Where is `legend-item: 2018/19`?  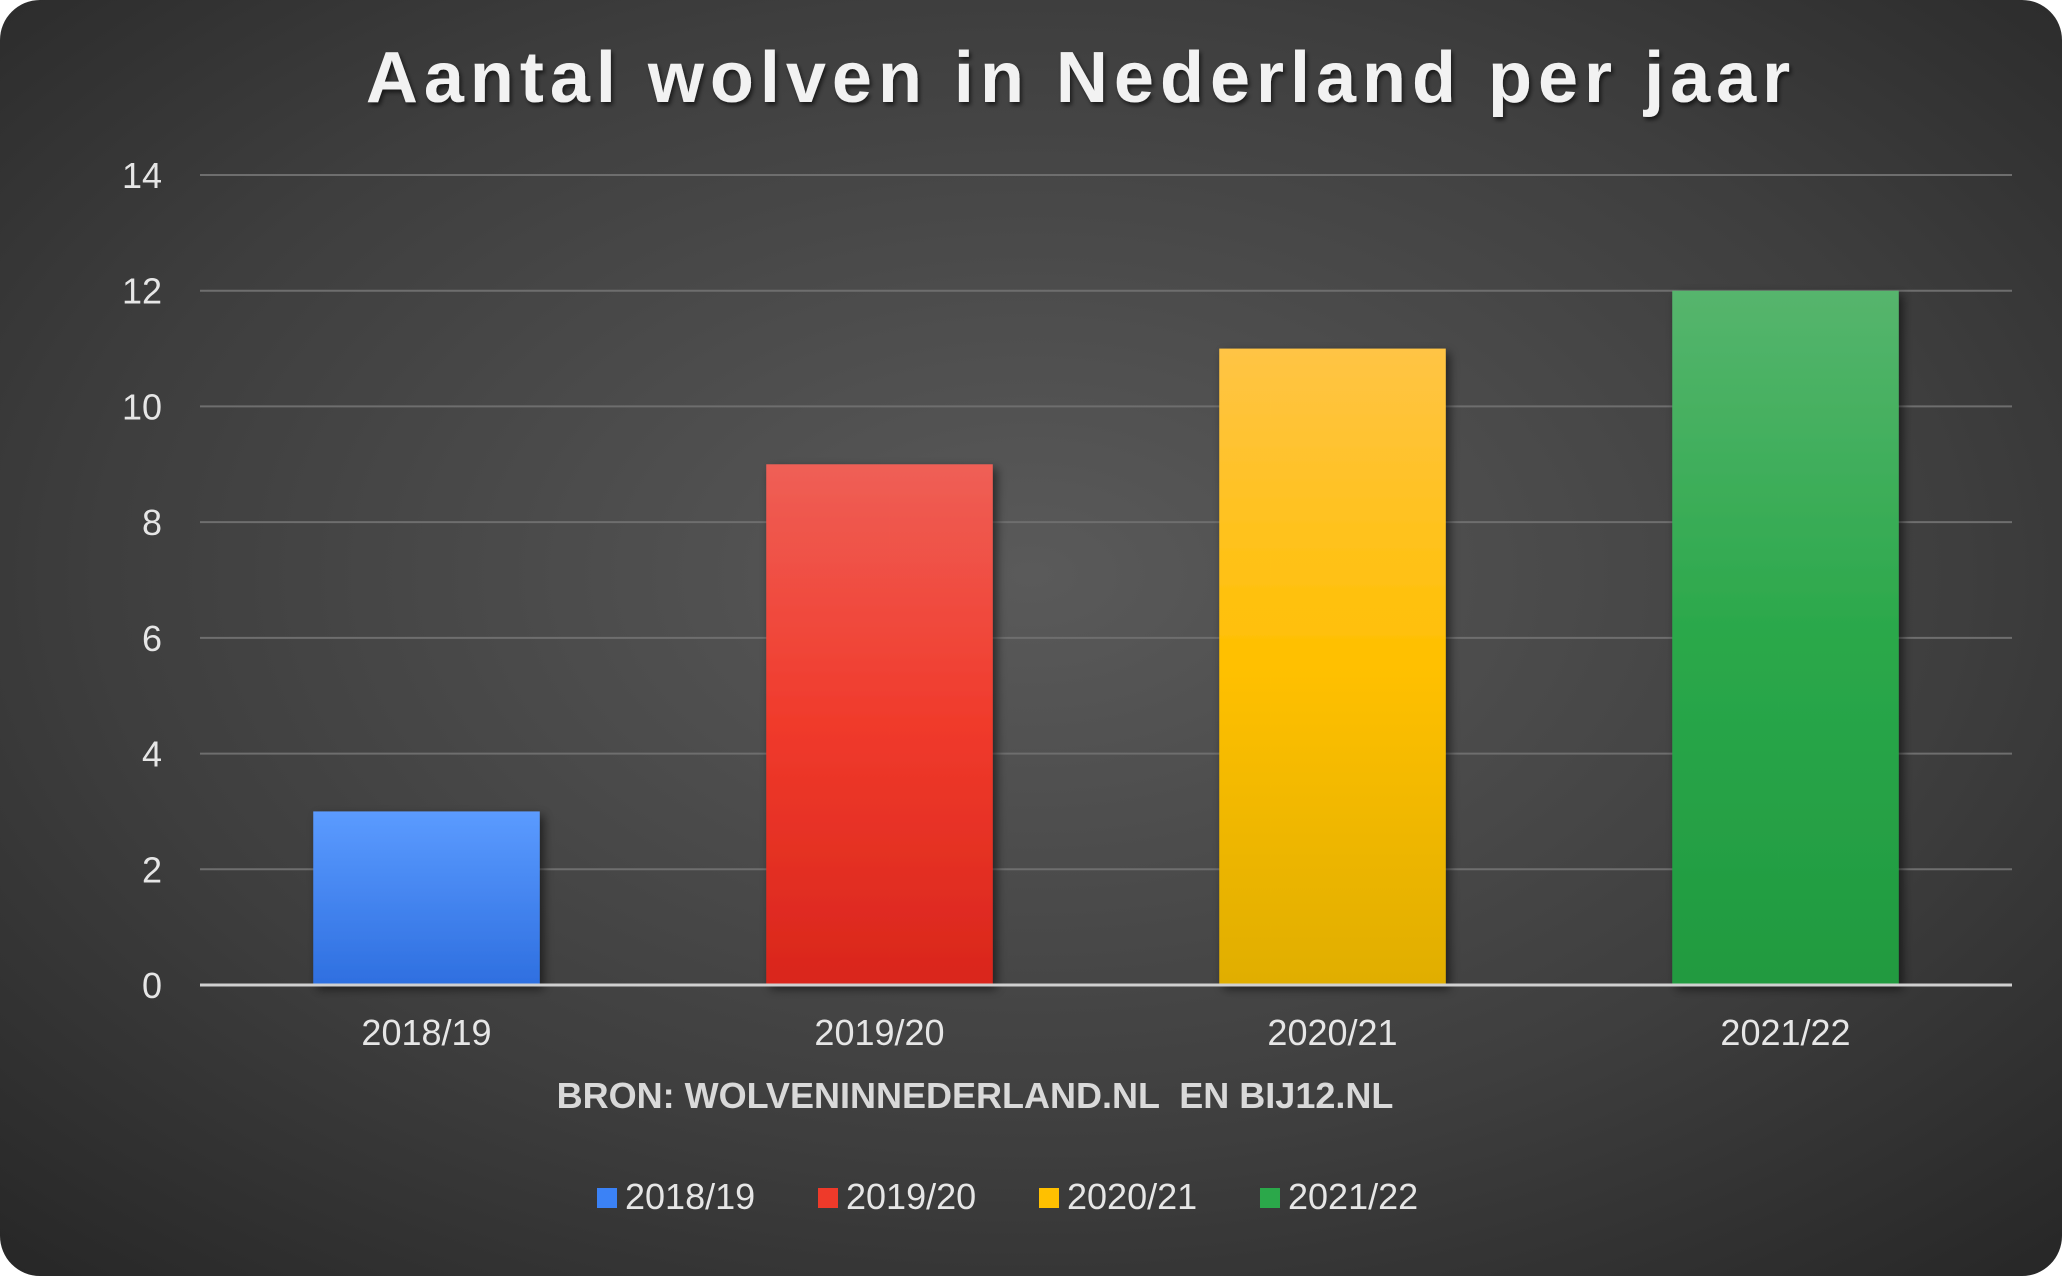 legend-item: 2018/19 is located at coordinates (676, 1196).